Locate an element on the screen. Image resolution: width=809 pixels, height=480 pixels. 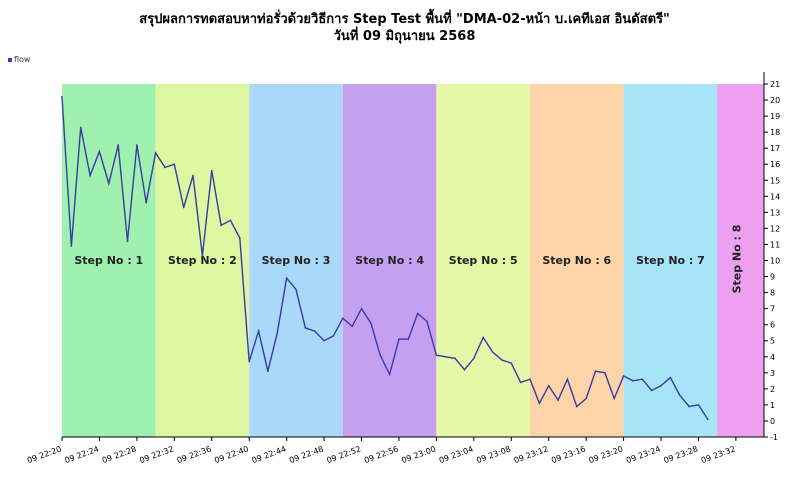
y-tick-label: 15 is located at coordinates (775, 180).